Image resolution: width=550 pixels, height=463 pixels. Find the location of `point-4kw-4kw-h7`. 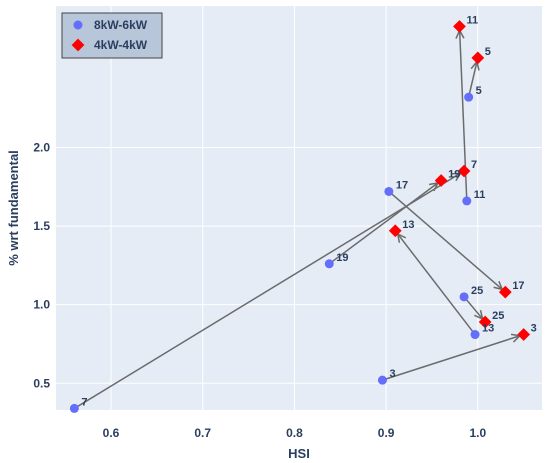

point-4kw-4kw-h7 is located at coordinates (464, 171).